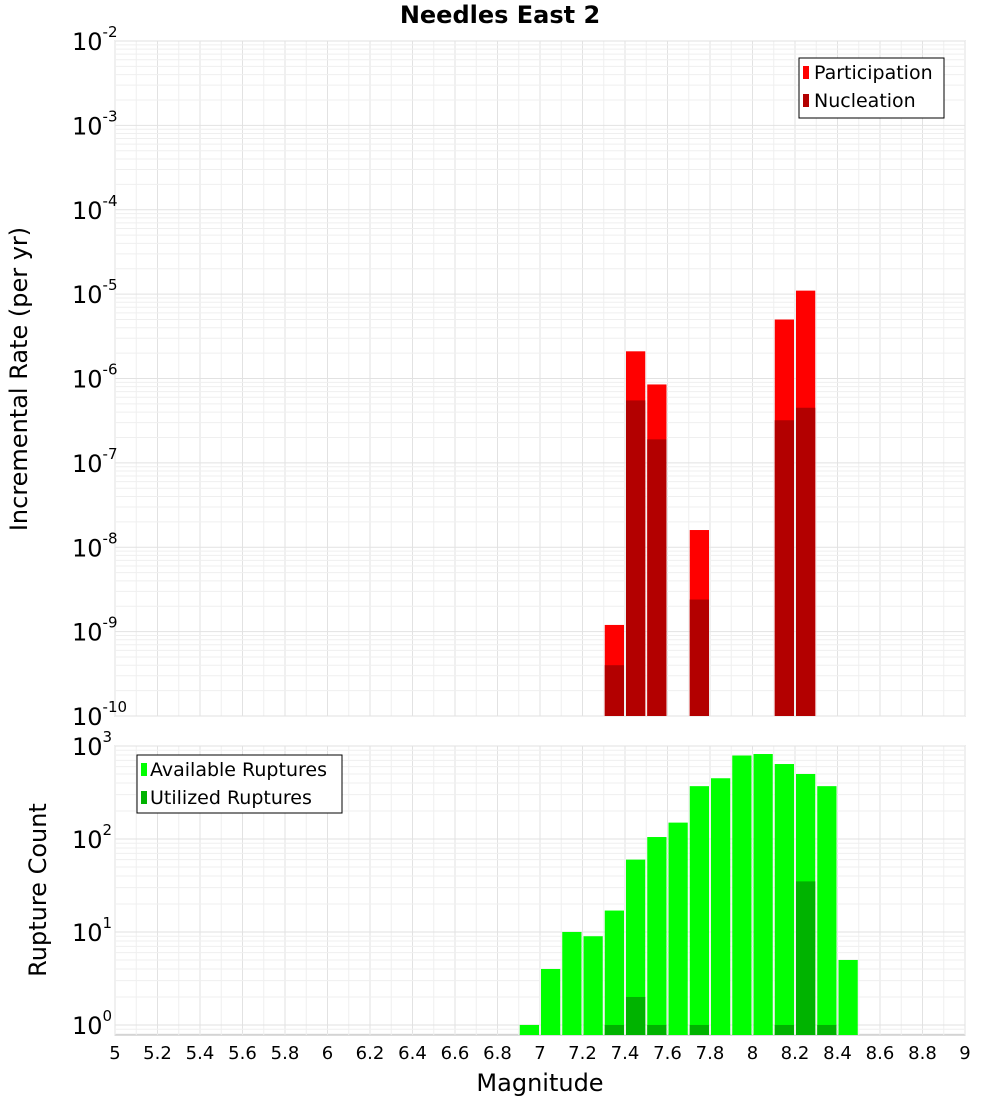 Image resolution: width=1000 pixels, height=1100 pixels. Describe the element at coordinates (95, 39) in the screenshot. I see `y-tick-label: 10⁻²` at that location.